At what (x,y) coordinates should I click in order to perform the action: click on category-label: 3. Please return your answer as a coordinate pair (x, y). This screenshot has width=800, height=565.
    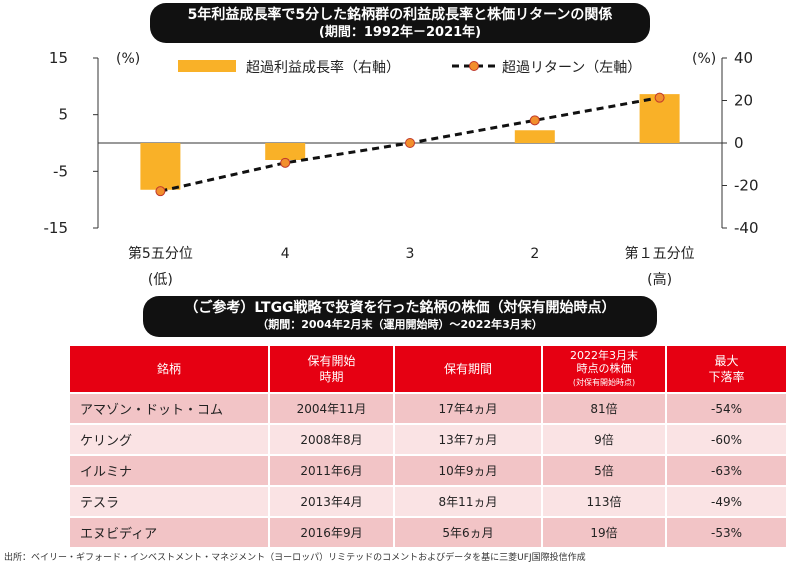
    Looking at the image, I should click on (410, 254).